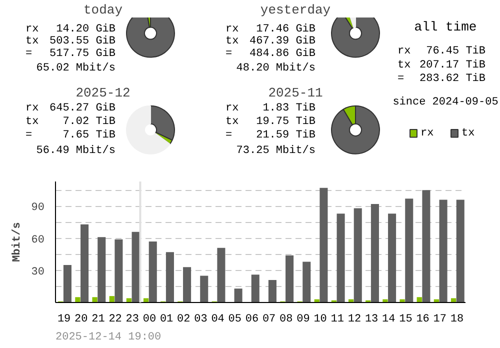 The height and width of the screenshot is (348, 500). Describe the element at coordinates (423, 320) in the screenshot. I see `x-tick-label: 16` at that location.